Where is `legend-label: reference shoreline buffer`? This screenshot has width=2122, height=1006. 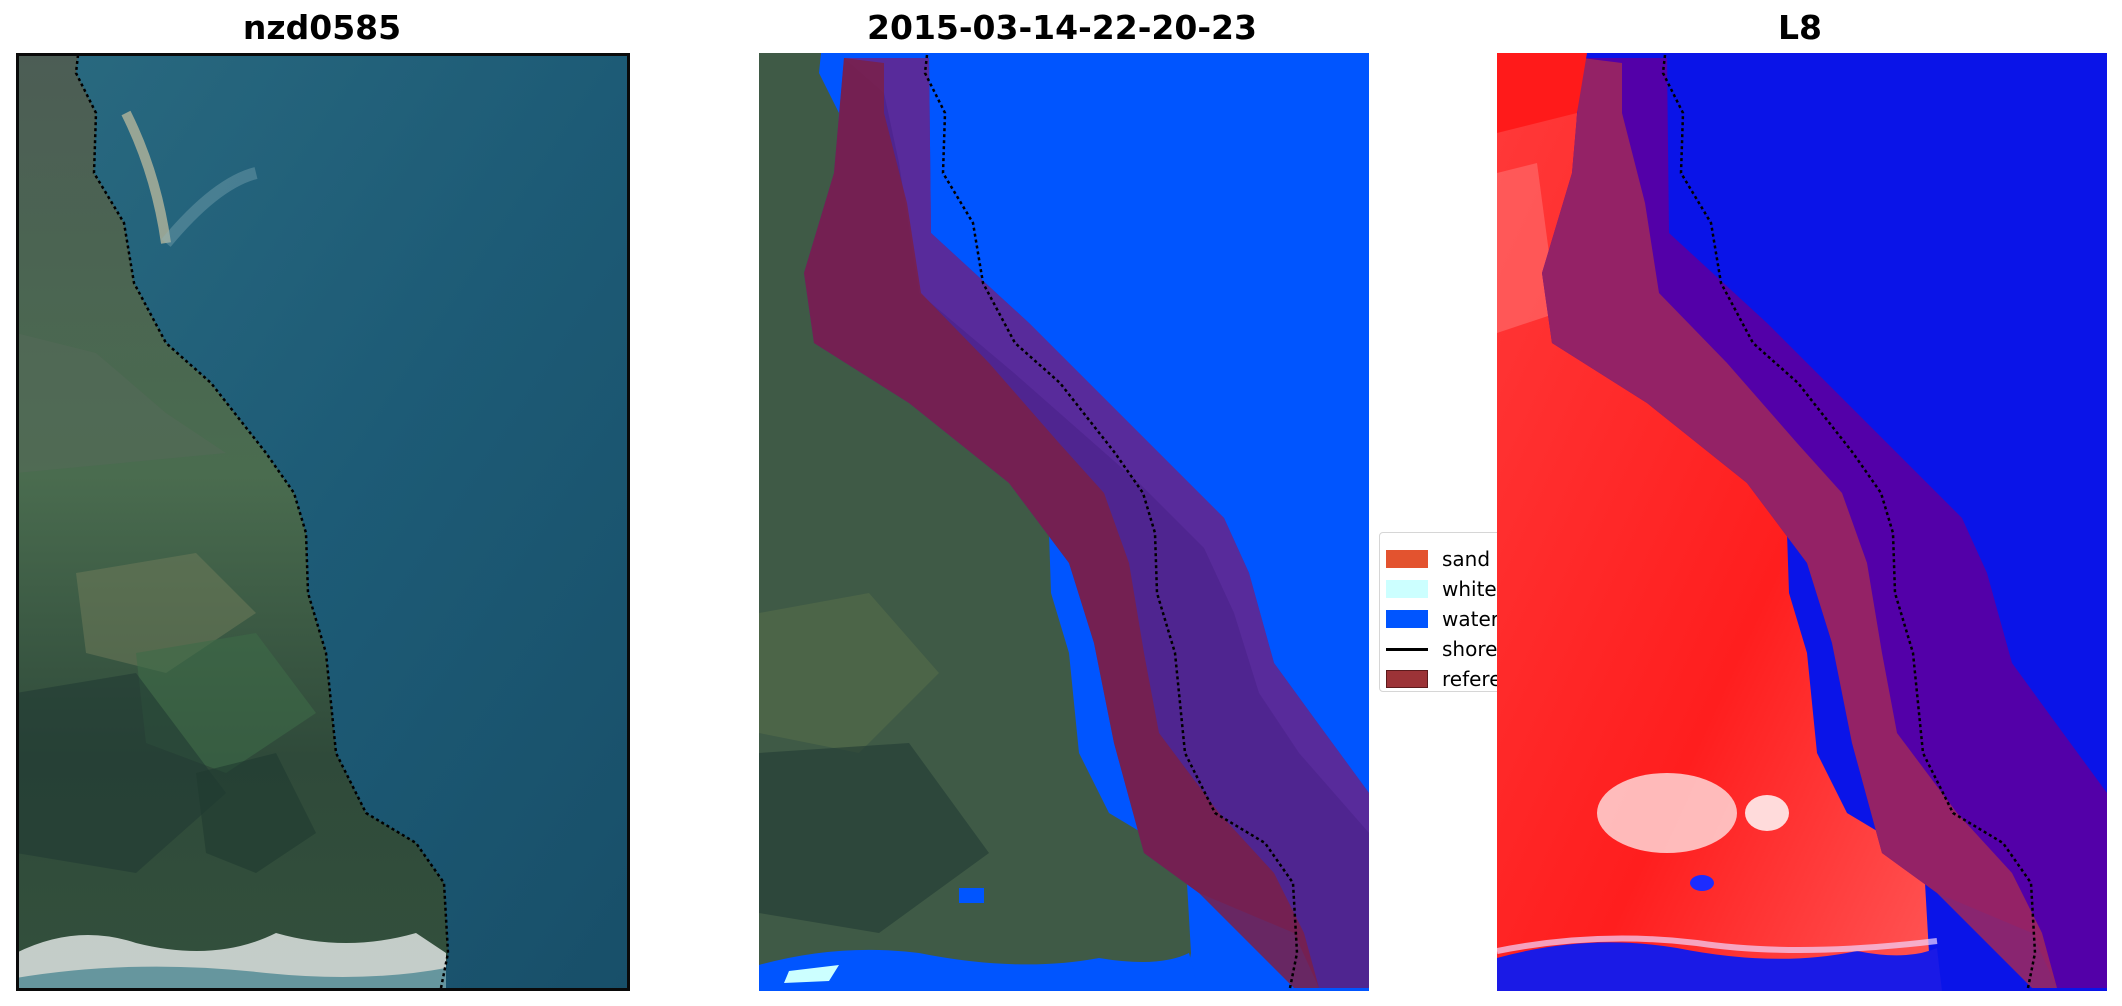
legend-label: reference shoreline buffer is located at coordinates (1472, 679).